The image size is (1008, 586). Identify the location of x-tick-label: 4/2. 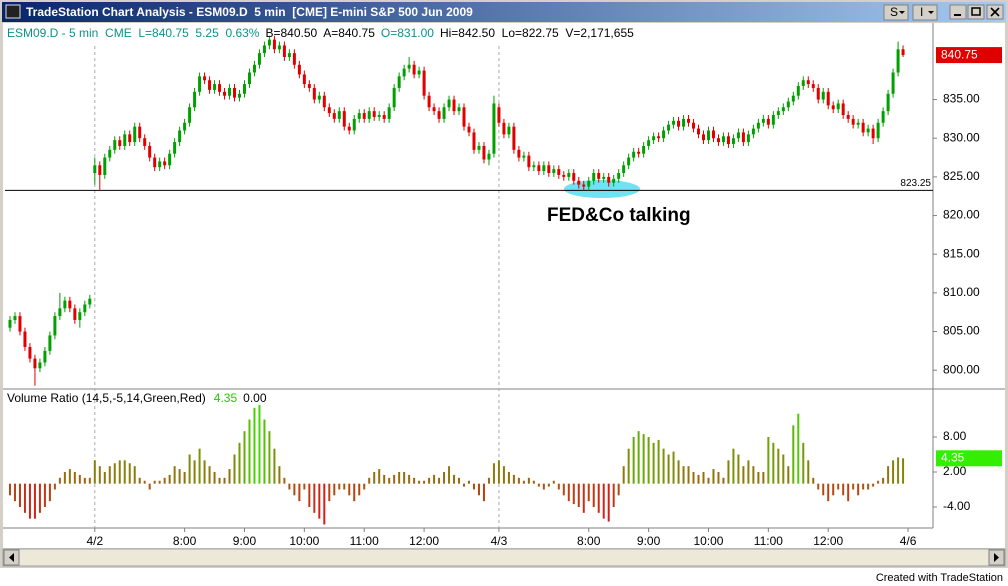
(94, 541).